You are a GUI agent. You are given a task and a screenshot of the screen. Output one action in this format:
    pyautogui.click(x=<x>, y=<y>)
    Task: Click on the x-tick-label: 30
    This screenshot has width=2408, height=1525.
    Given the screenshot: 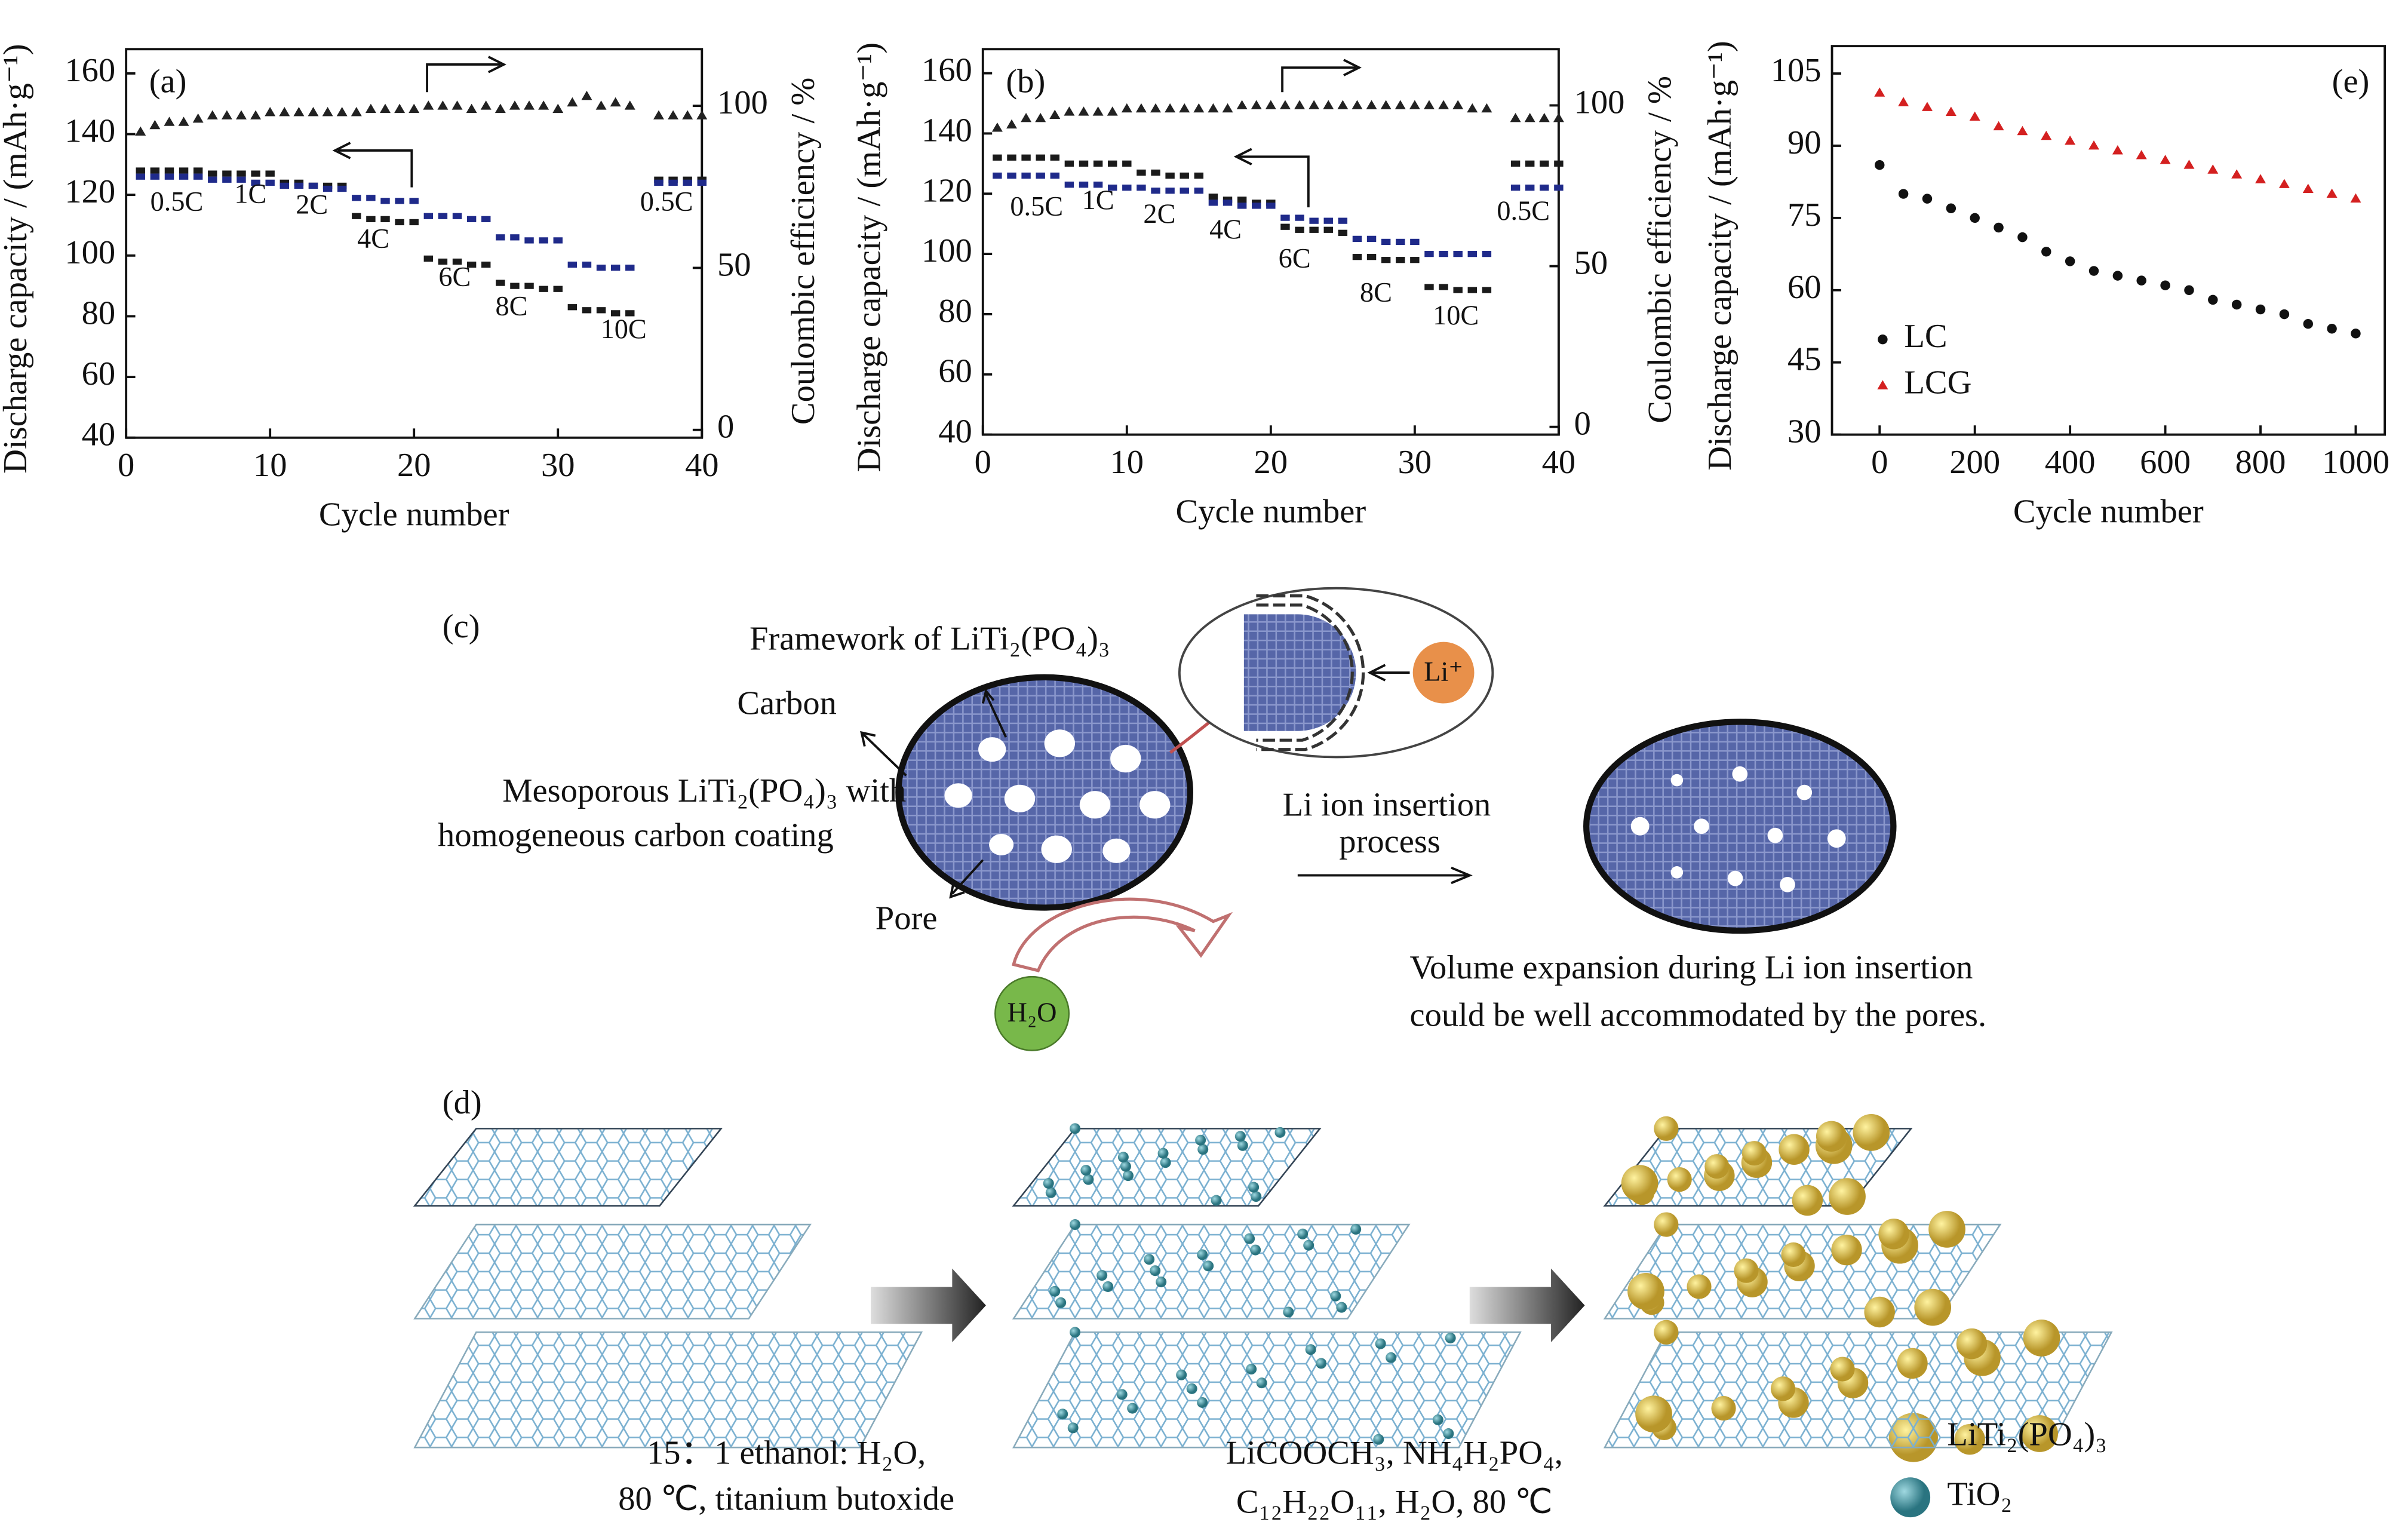 What is the action you would take?
    pyautogui.click(x=1415, y=463)
    